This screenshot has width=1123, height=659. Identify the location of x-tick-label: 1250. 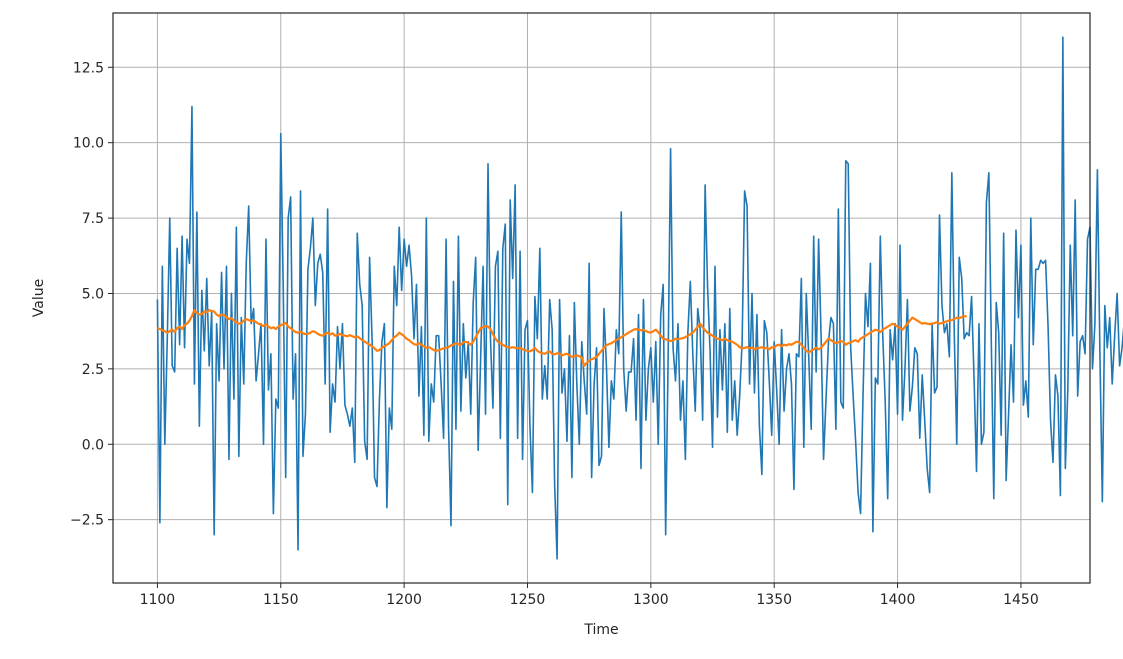
(528, 600).